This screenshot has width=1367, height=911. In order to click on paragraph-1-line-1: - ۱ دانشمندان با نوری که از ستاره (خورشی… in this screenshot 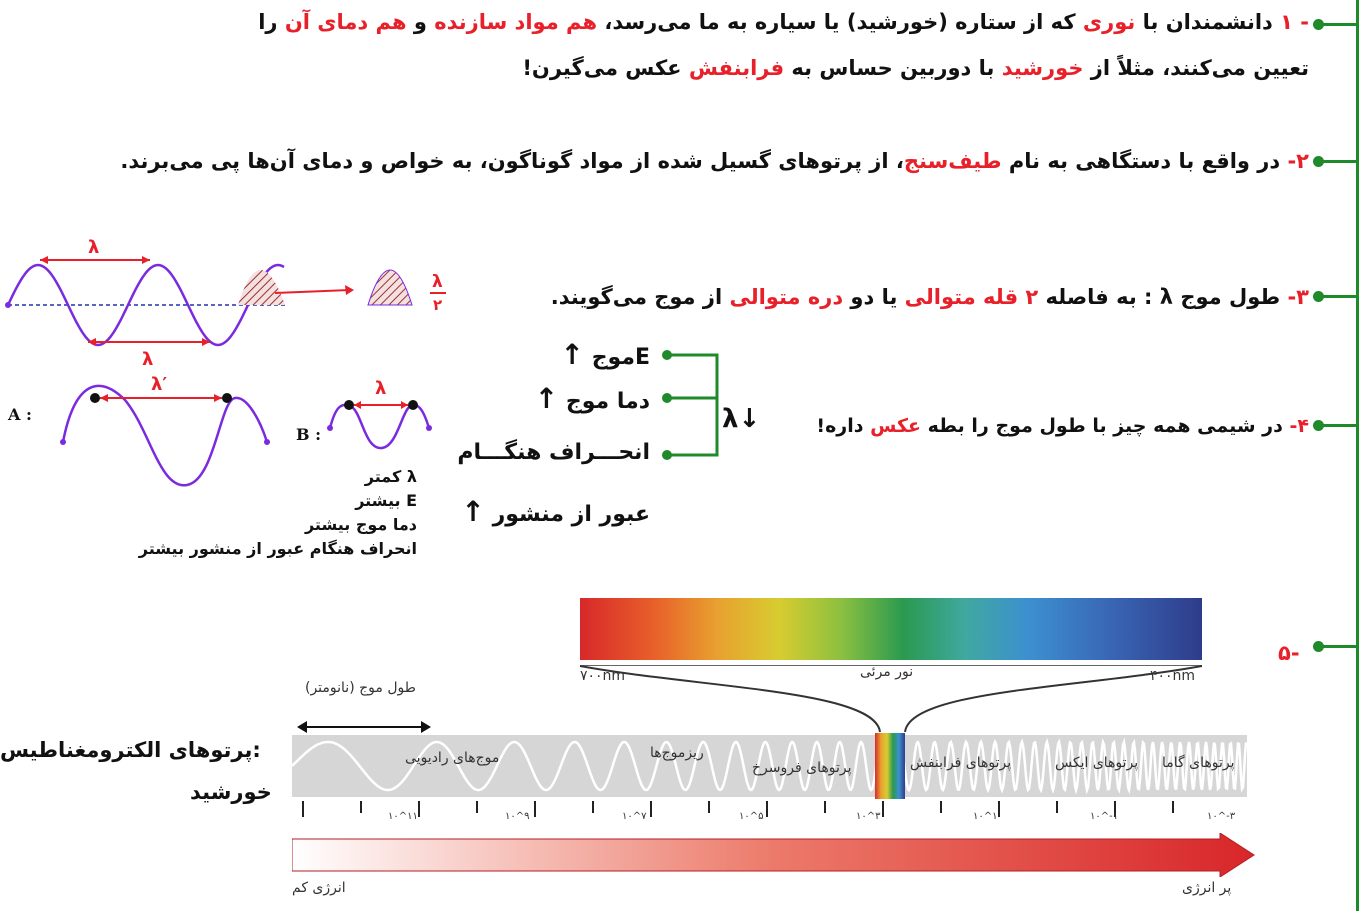, I will do `click(783, 22)`.